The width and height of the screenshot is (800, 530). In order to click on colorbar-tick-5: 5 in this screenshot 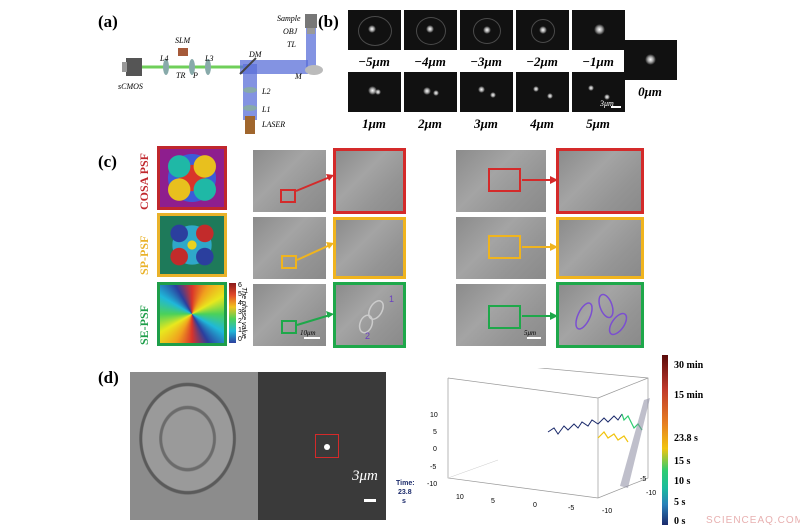, I will do `click(240, 294)`.